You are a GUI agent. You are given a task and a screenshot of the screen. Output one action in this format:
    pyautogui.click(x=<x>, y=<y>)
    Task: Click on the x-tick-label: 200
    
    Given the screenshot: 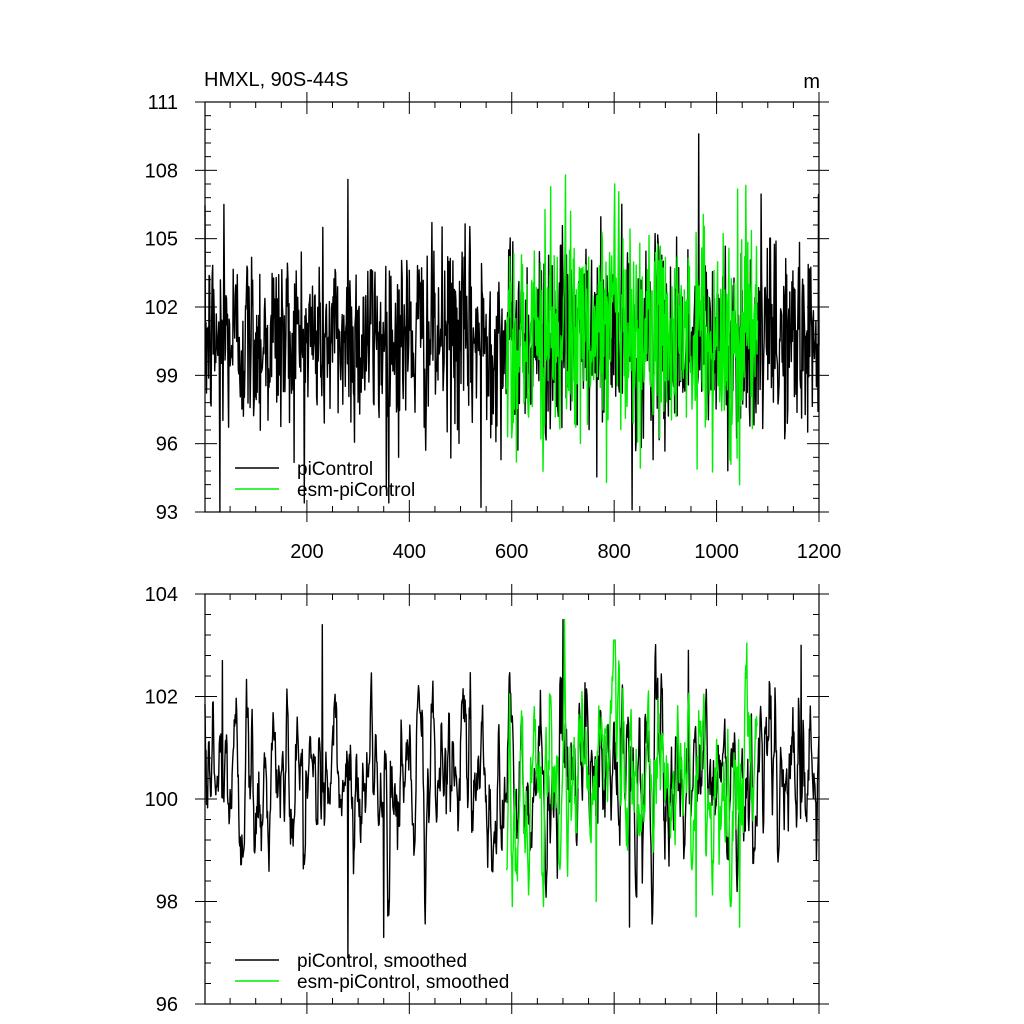 What is the action you would take?
    pyautogui.click(x=306, y=552)
    